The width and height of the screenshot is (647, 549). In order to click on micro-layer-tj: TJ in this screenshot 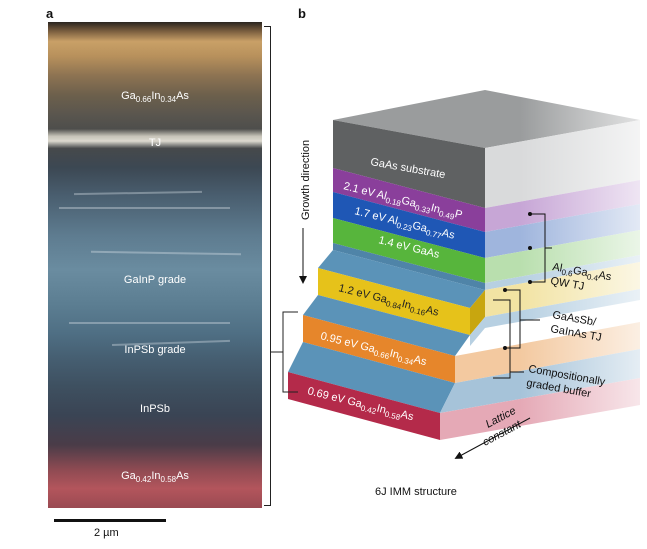, I will do `click(155, 143)`.